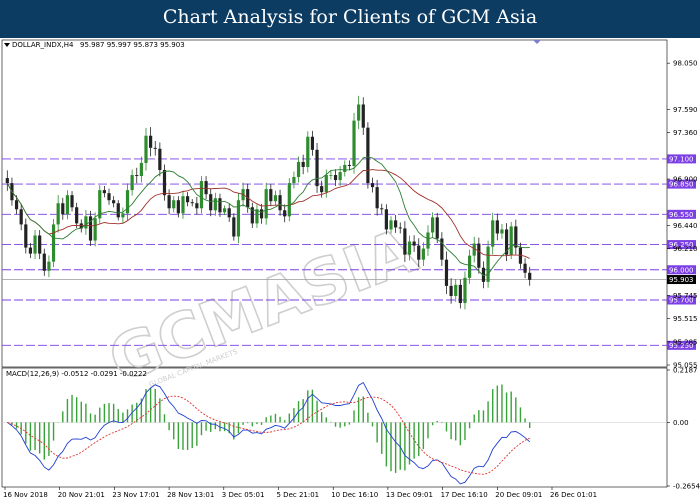 The width and height of the screenshot is (700, 500). I want to click on macd-axis-label: 0.2187, so click(685, 371).